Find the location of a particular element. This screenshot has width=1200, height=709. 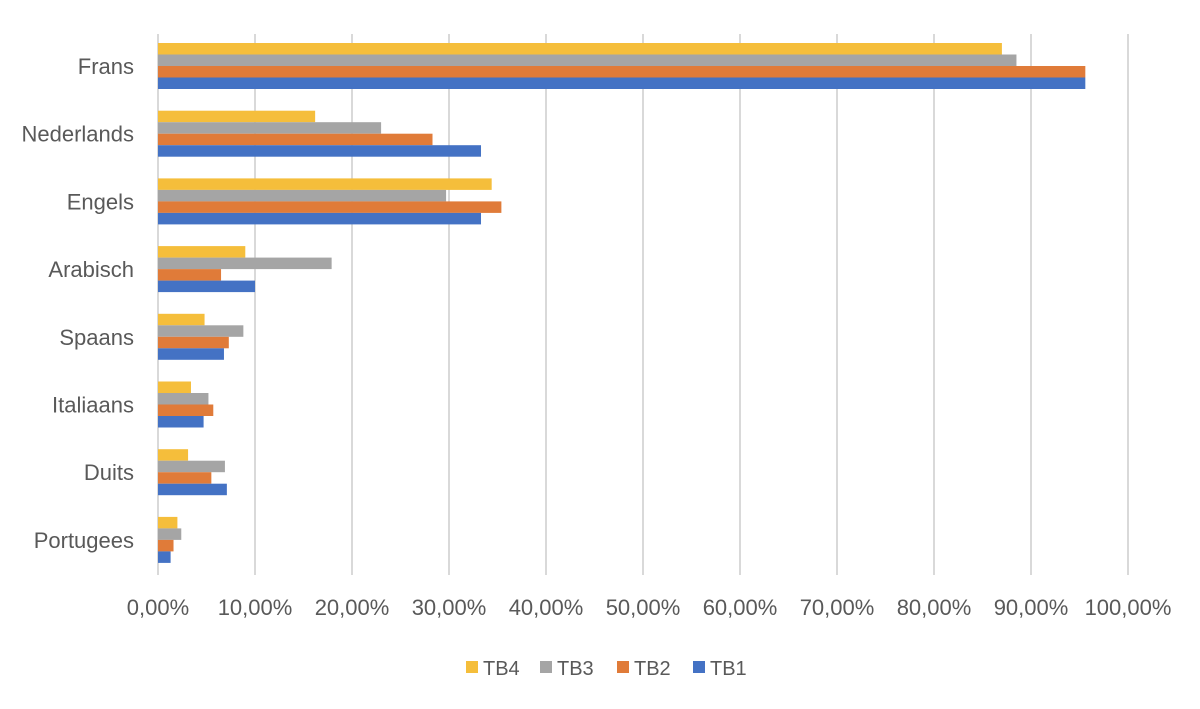

bar-tb2-frans is located at coordinates (622, 72).